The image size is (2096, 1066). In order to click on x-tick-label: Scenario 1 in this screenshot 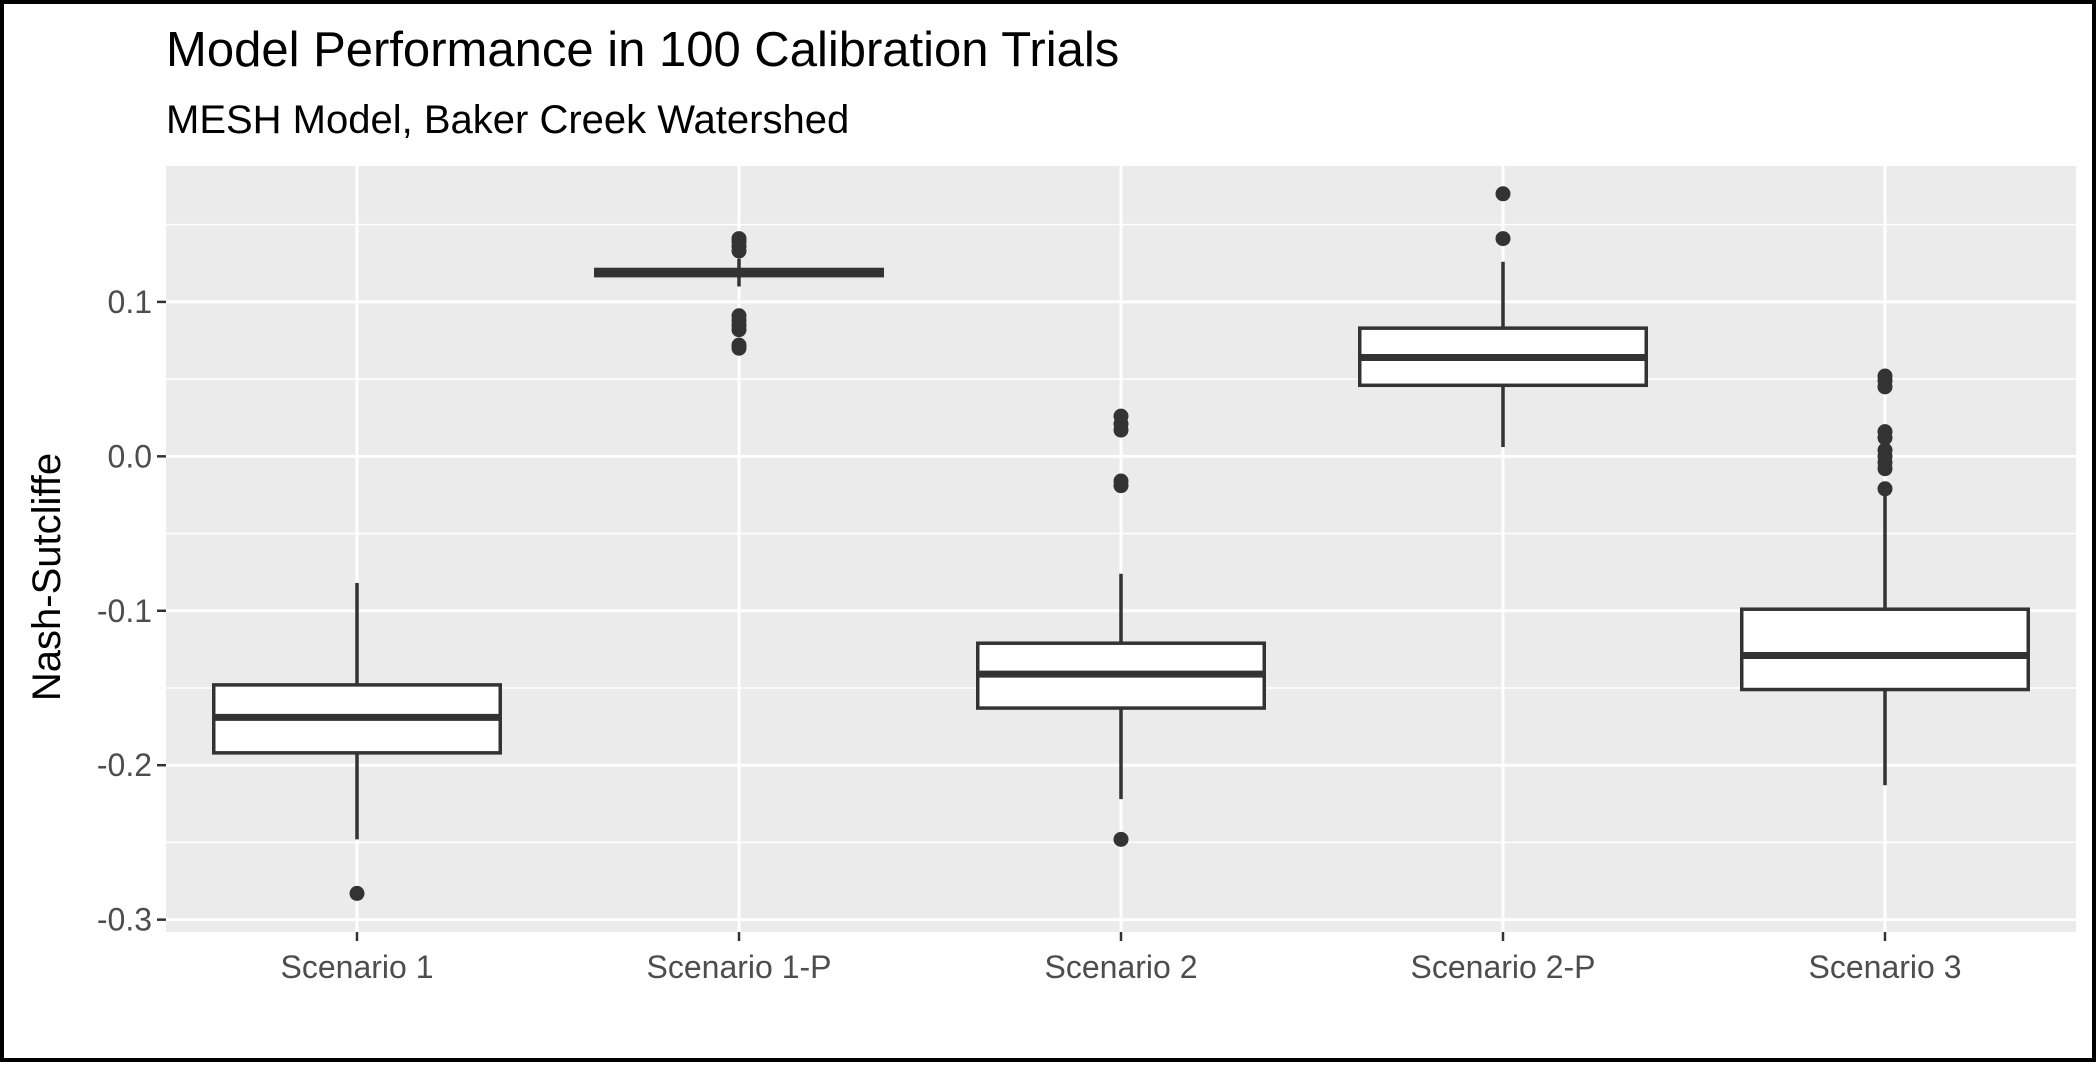, I will do `click(357, 967)`.